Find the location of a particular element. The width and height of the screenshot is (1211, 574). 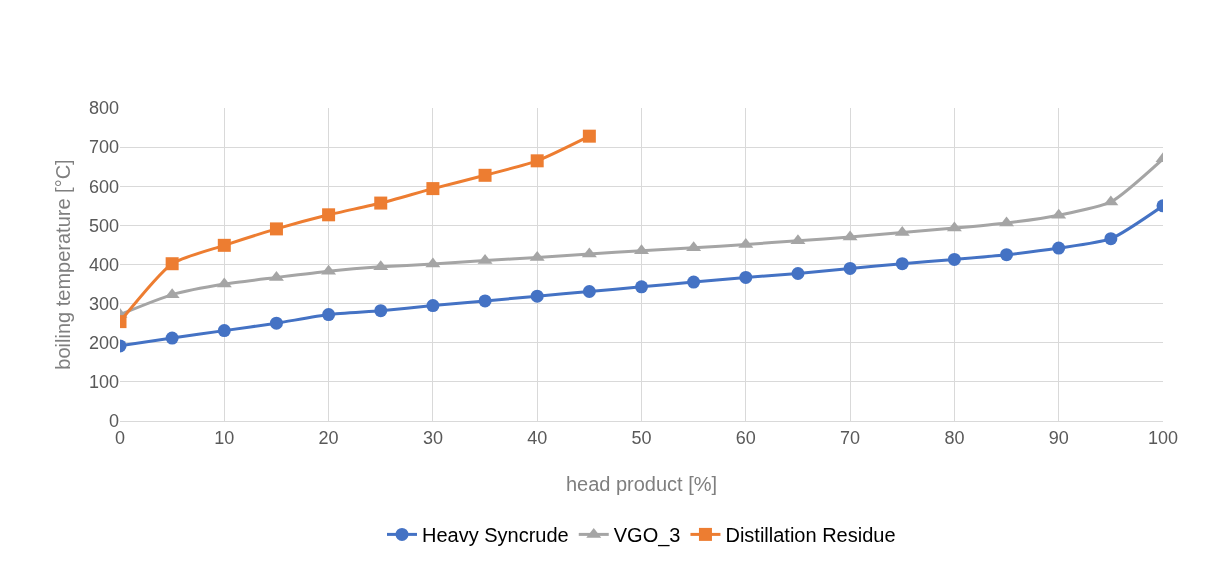

x-tick-label: 30 is located at coordinates (432, 437).